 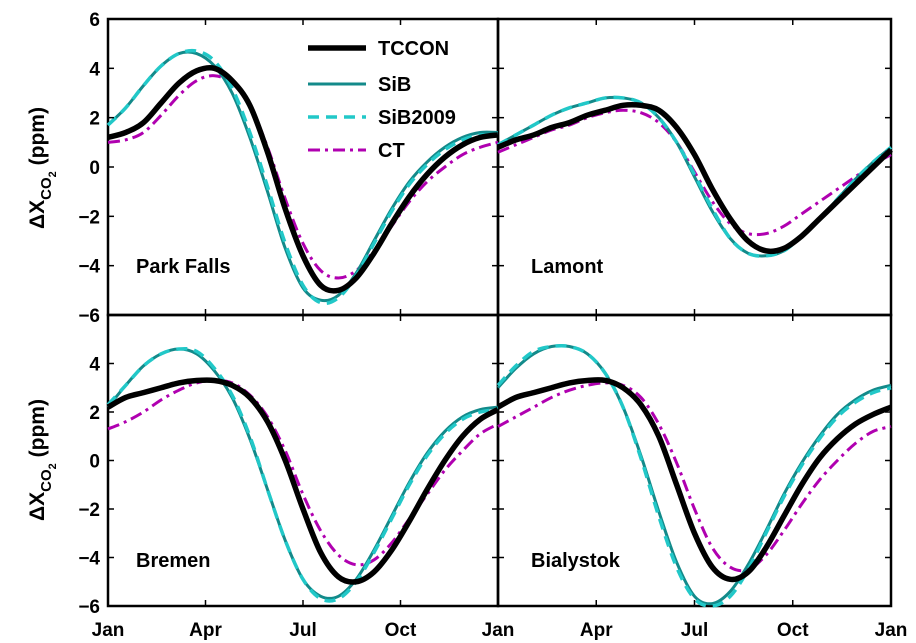 I want to click on series-line-ct-bialystok, so click(x=694, y=477).